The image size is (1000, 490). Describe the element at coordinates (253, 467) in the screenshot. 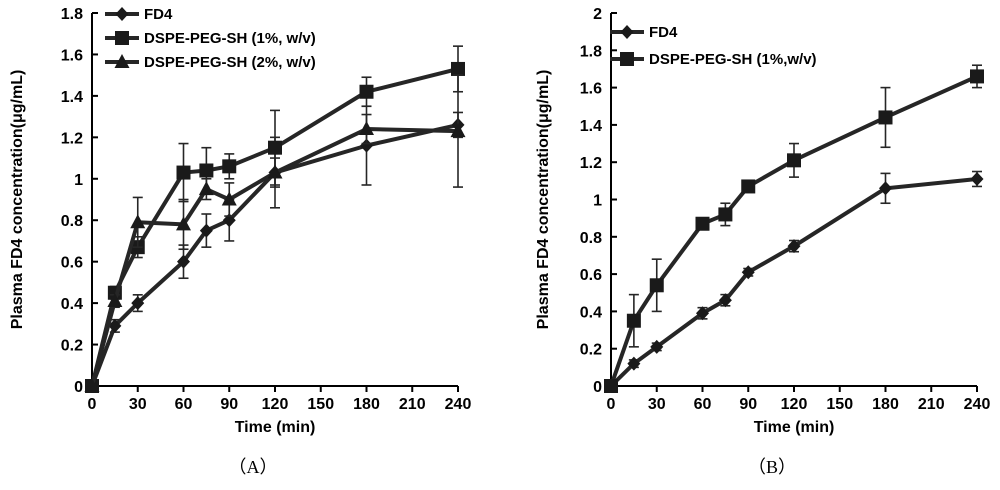

I see `panel-label: （A）` at that location.